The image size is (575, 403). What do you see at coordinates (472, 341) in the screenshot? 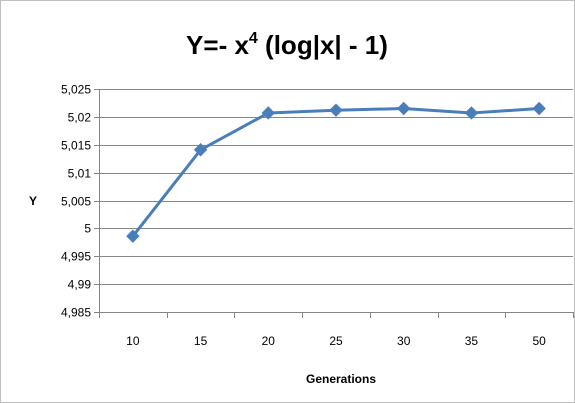
I see `x-tick-label: 35` at bounding box center [472, 341].